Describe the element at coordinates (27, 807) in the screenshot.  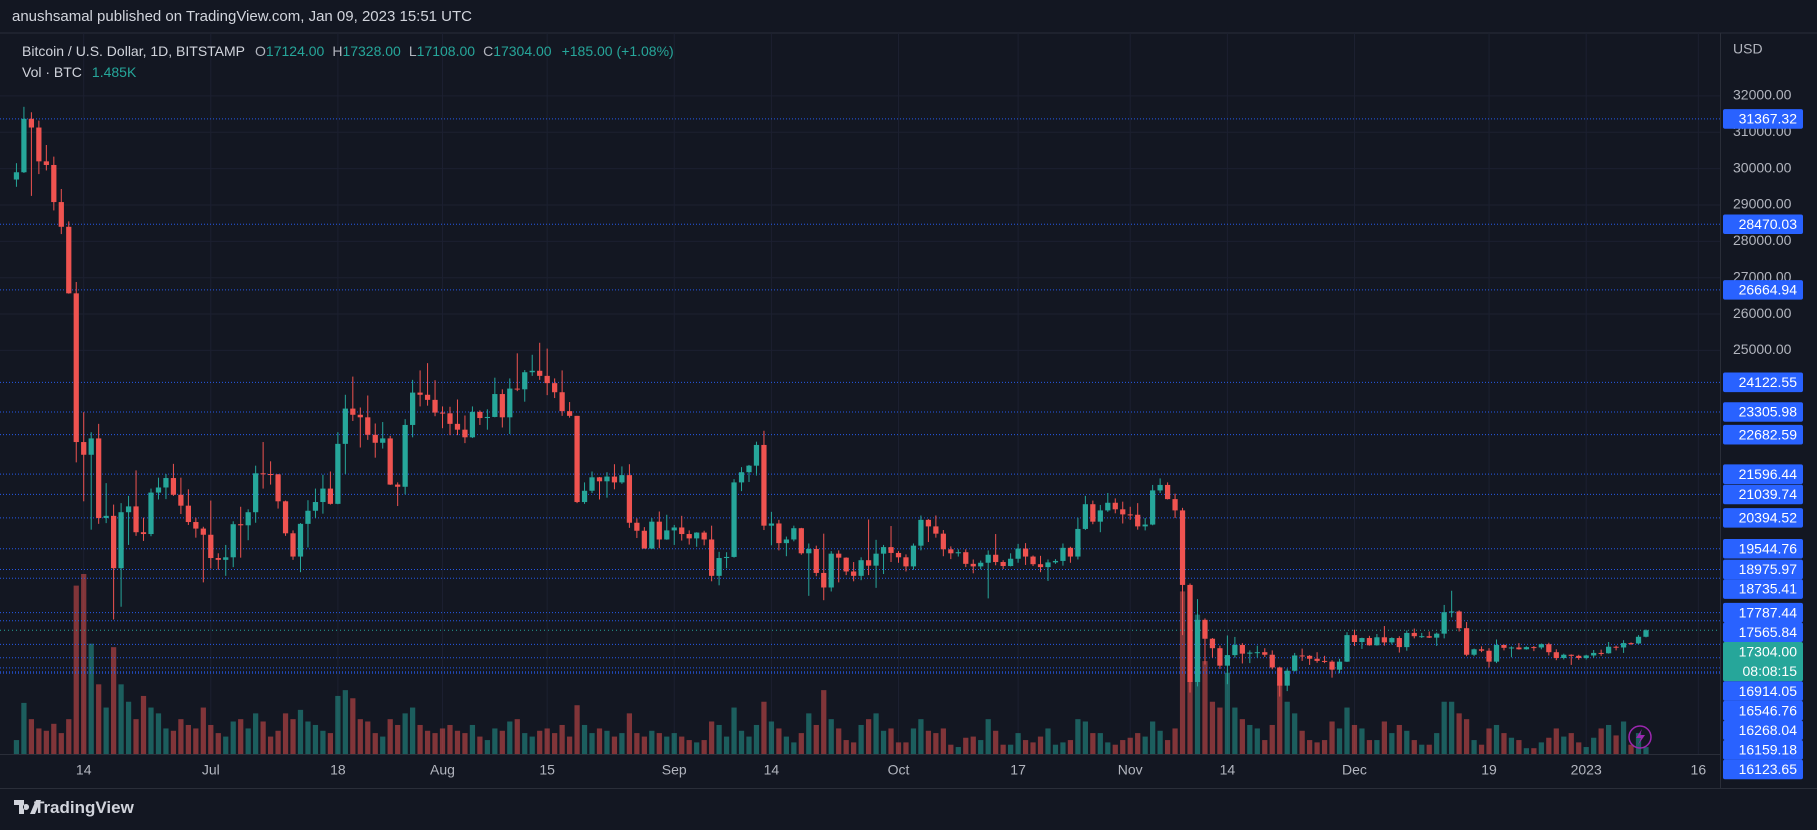
I see `logo-mark` at that location.